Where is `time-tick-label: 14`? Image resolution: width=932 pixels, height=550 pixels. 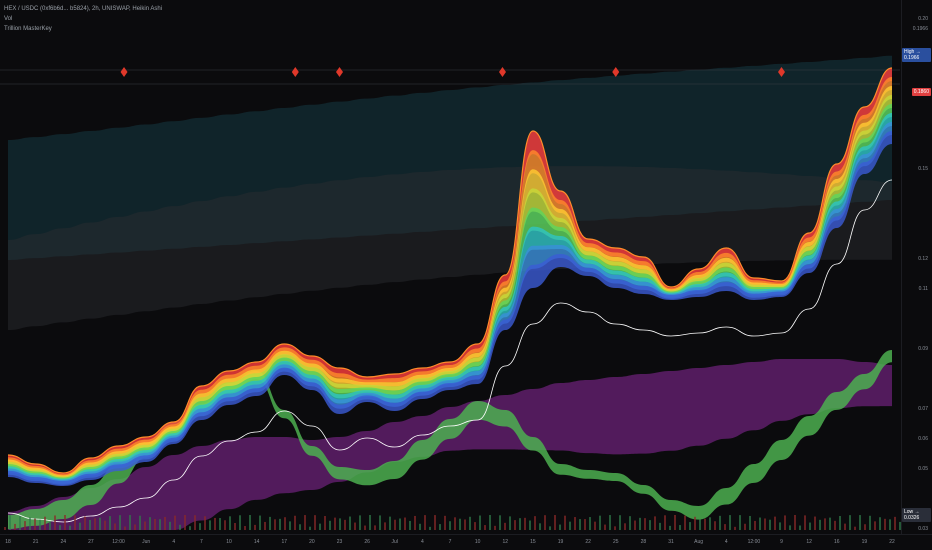
time-tick-label: 14 is located at coordinates (256, 542).